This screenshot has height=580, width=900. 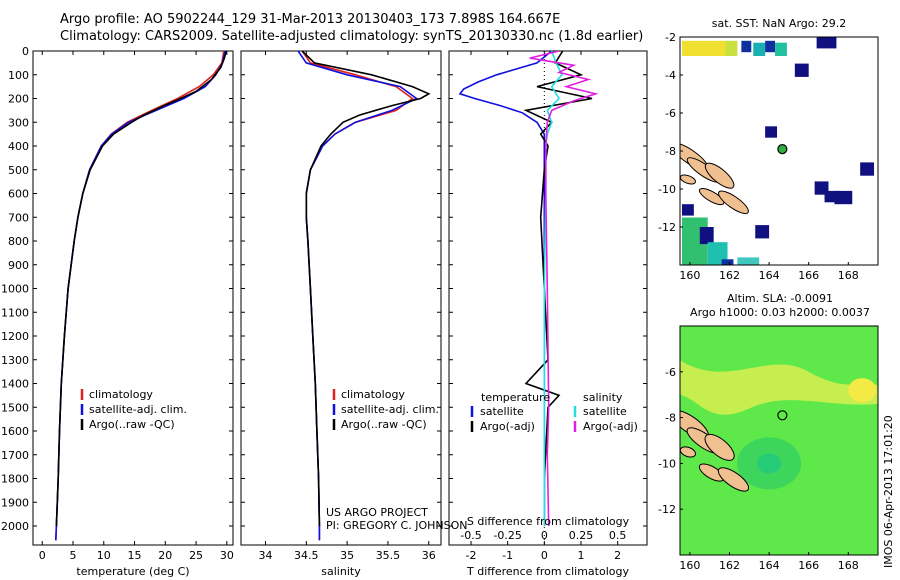 I want to click on x-tick-label: 20, so click(x=165, y=555).